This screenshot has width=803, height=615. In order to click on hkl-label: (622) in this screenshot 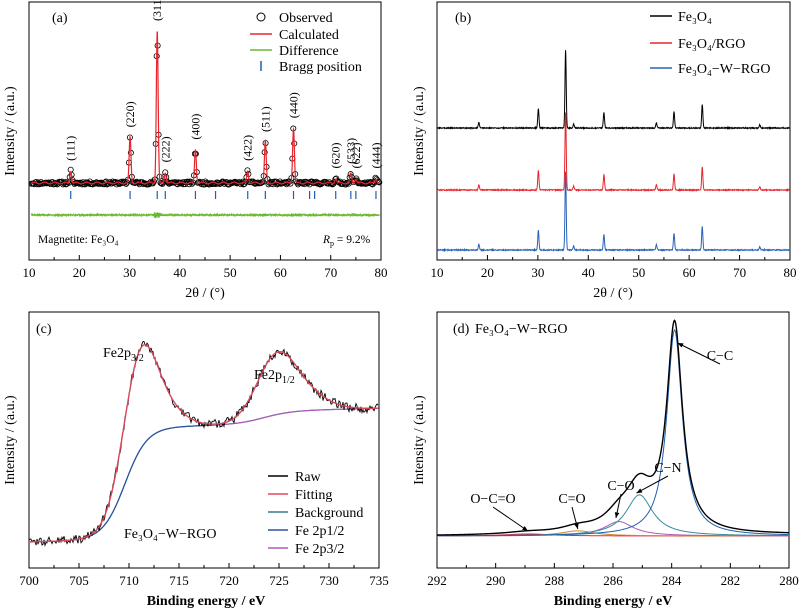, I will do `click(356, 155)`.